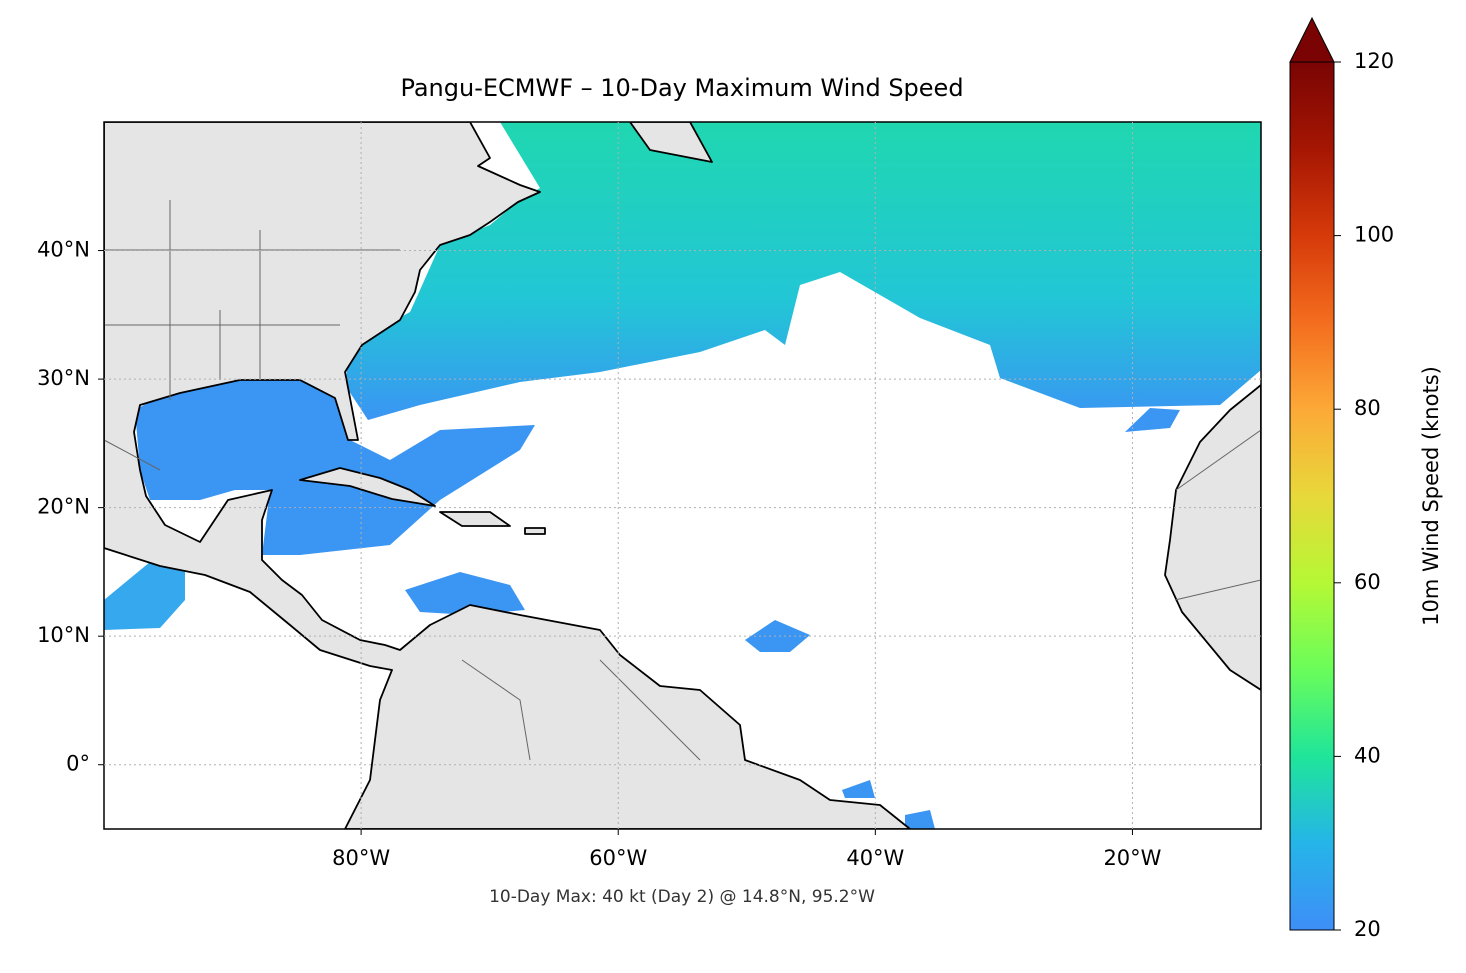 The image size is (1466, 973). I want to click on y-tick-label: 0°, so click(78, 764).